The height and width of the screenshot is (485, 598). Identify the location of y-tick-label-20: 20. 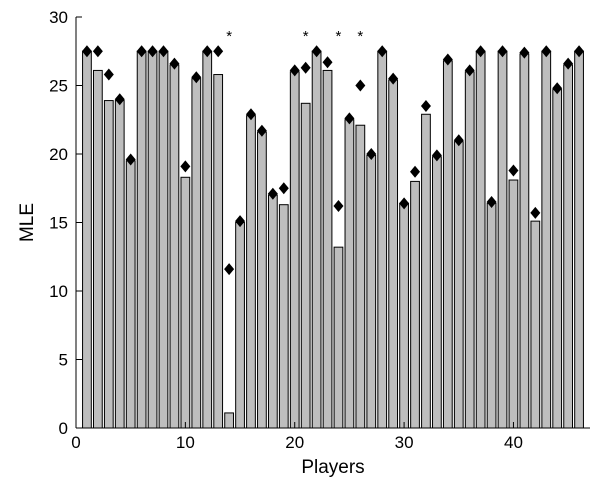
(58, 154).